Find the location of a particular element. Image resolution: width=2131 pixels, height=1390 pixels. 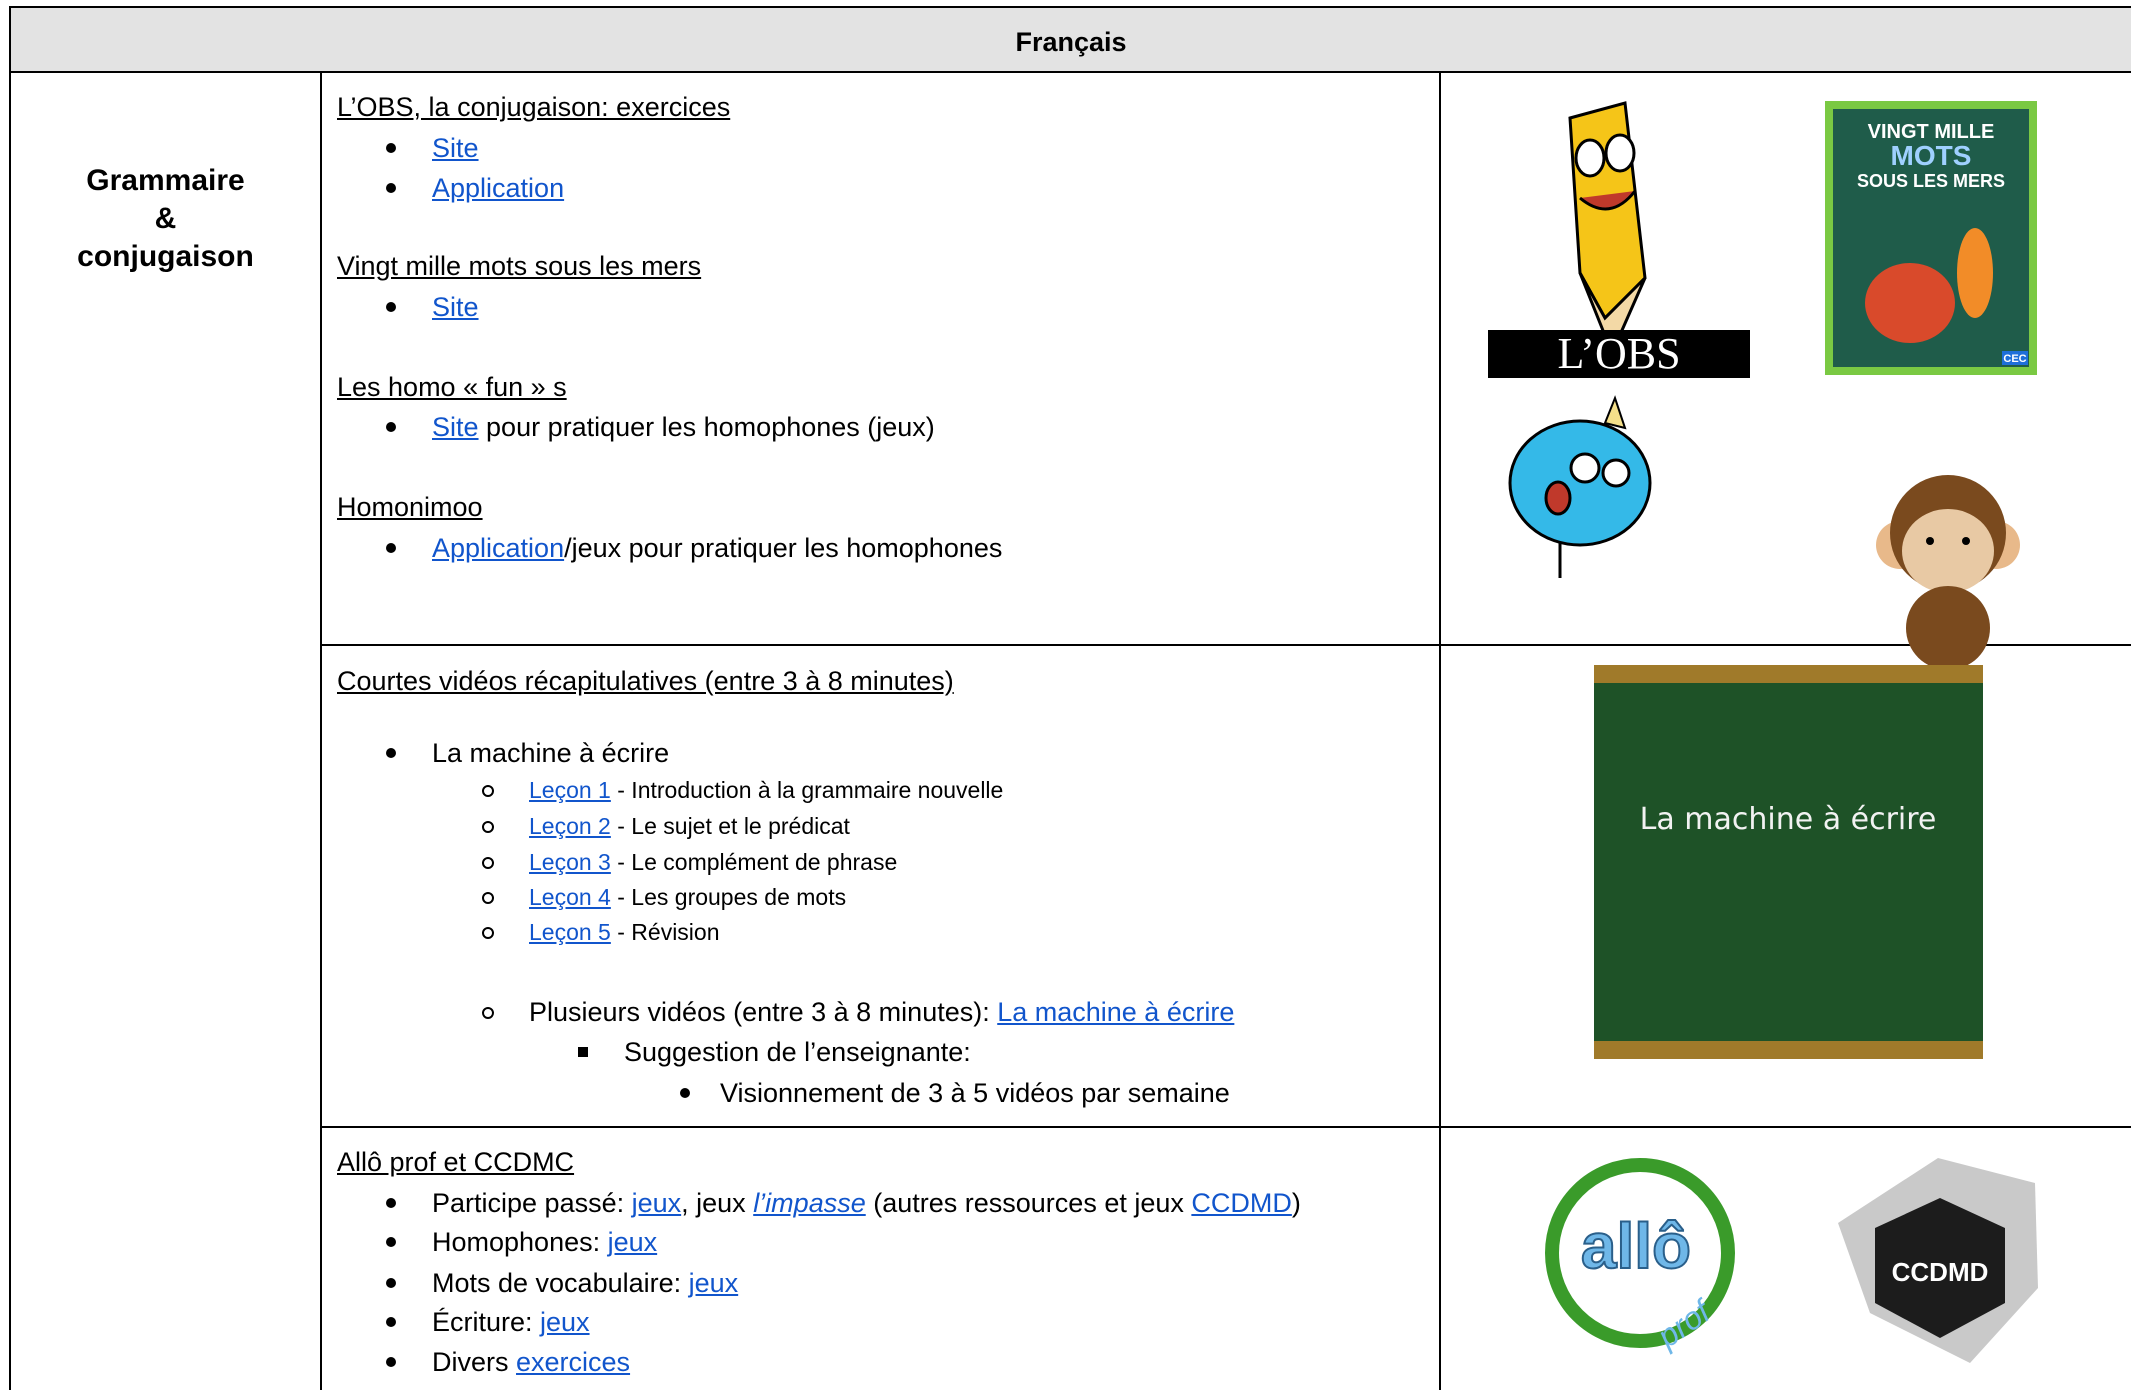

text: Les homo « fun » s is located at coordinates (452, 387).